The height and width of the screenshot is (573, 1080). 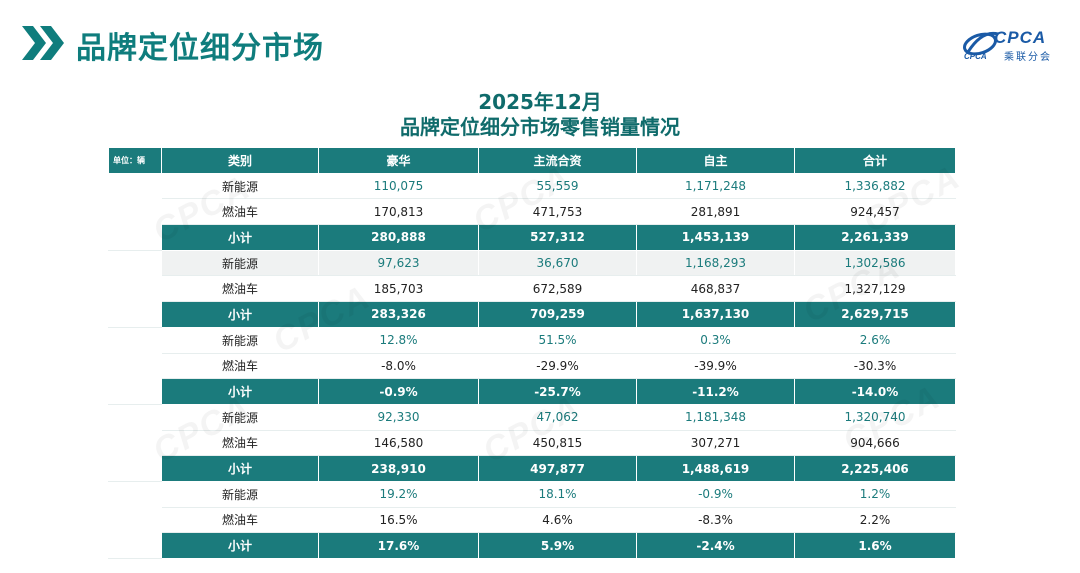 I want to click on mom-new-energy-row: 环比 新能源 19.2% 18.1% -0.9% 1.2%, so click(x=532, y=520).